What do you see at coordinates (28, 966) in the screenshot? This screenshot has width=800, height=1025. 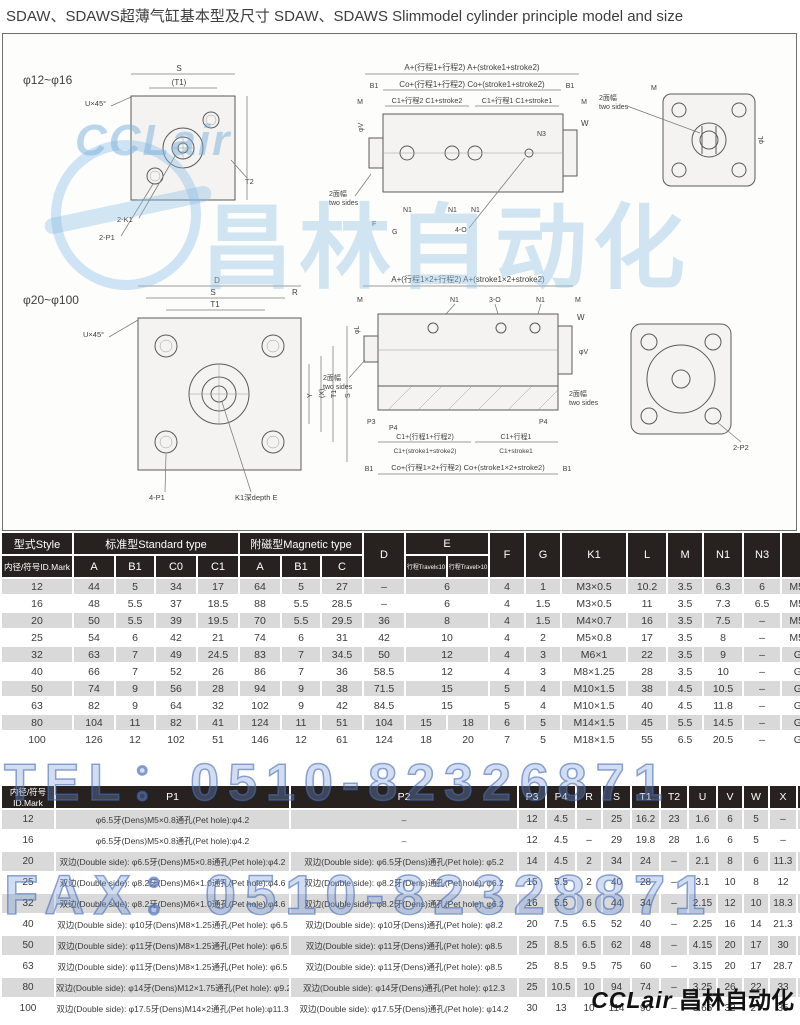 I see `cell: 63` at bounding box center [28, 966].